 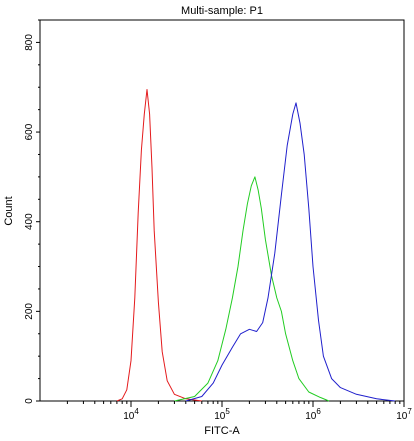 I want to click on y-axis: 0 200 400 600 800, so click(x=32, y=211).